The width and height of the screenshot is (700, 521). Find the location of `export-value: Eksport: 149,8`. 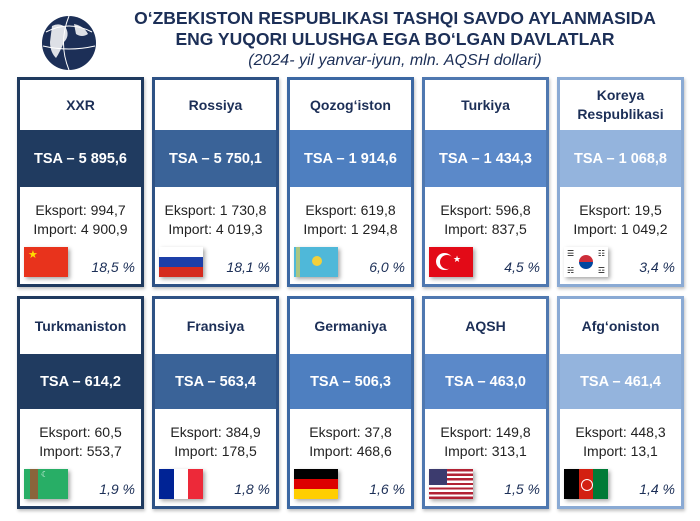

export-value: Eksport: 149,8 is located at coordinates (485, 432).